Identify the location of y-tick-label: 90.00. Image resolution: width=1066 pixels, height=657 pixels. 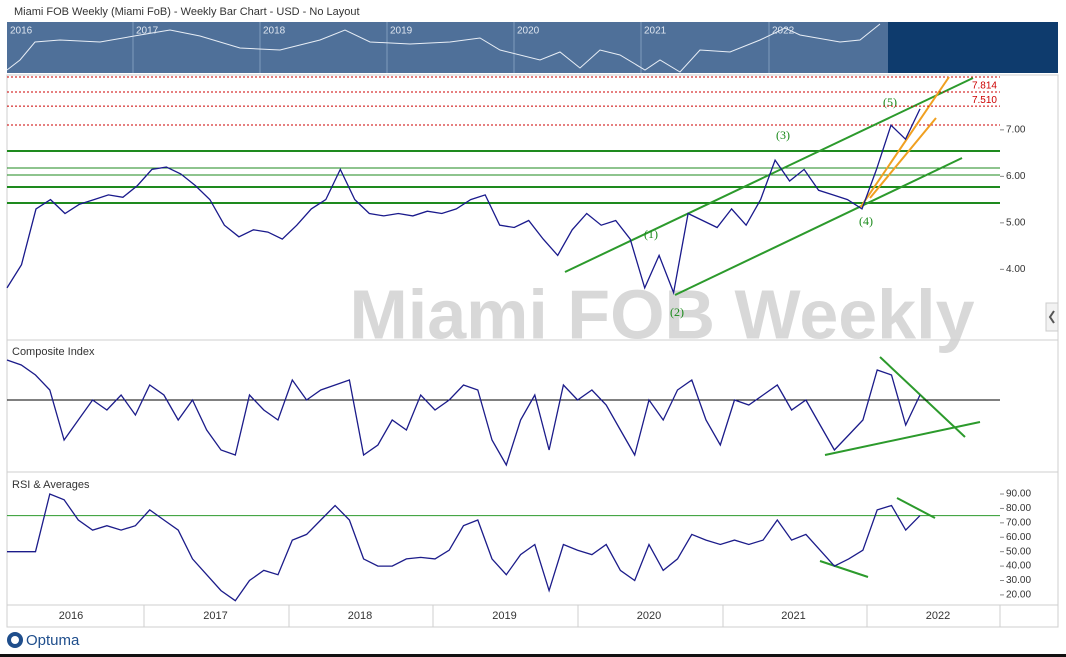
(1018, 494).